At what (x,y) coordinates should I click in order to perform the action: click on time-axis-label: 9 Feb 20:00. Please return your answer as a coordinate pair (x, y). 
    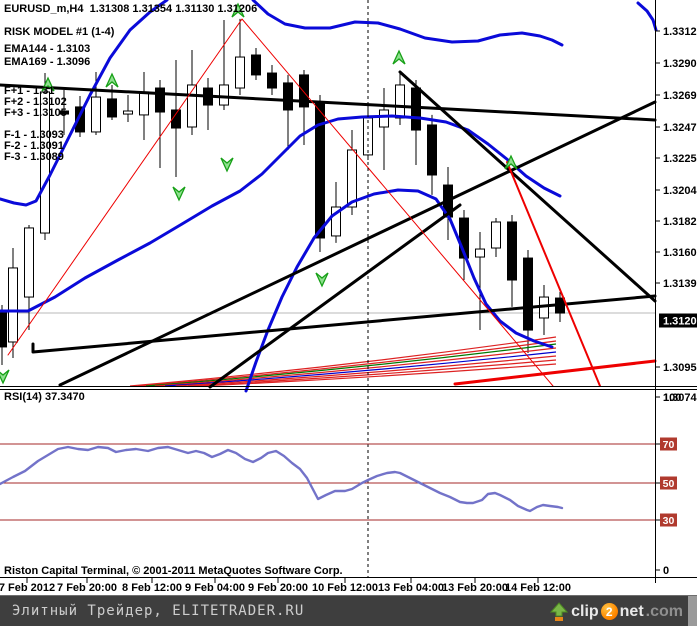
    Looking at the image, I should click on (278, 588).